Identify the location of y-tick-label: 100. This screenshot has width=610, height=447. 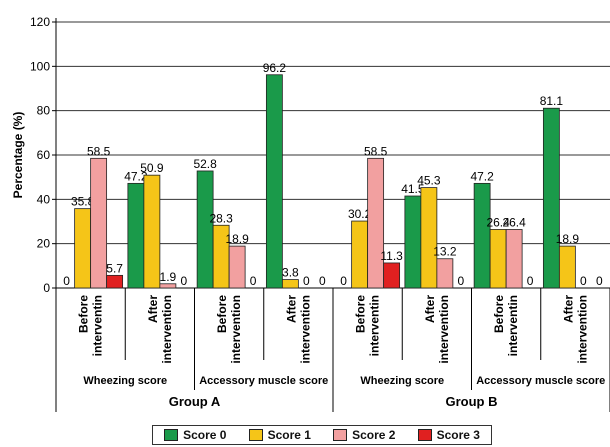
(40, 66).